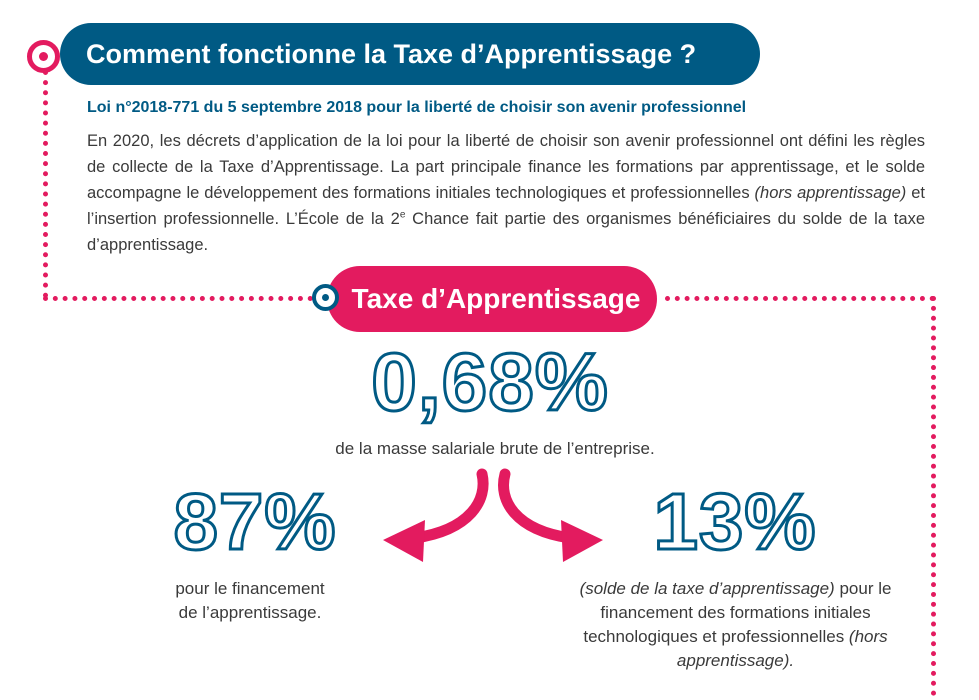 Image resolution: width=979 pixels, height=700 pixels. Describe the element at coordinates (178, 298) in the screenshot. I see `dotted-connector-left-horizontal` at that location.